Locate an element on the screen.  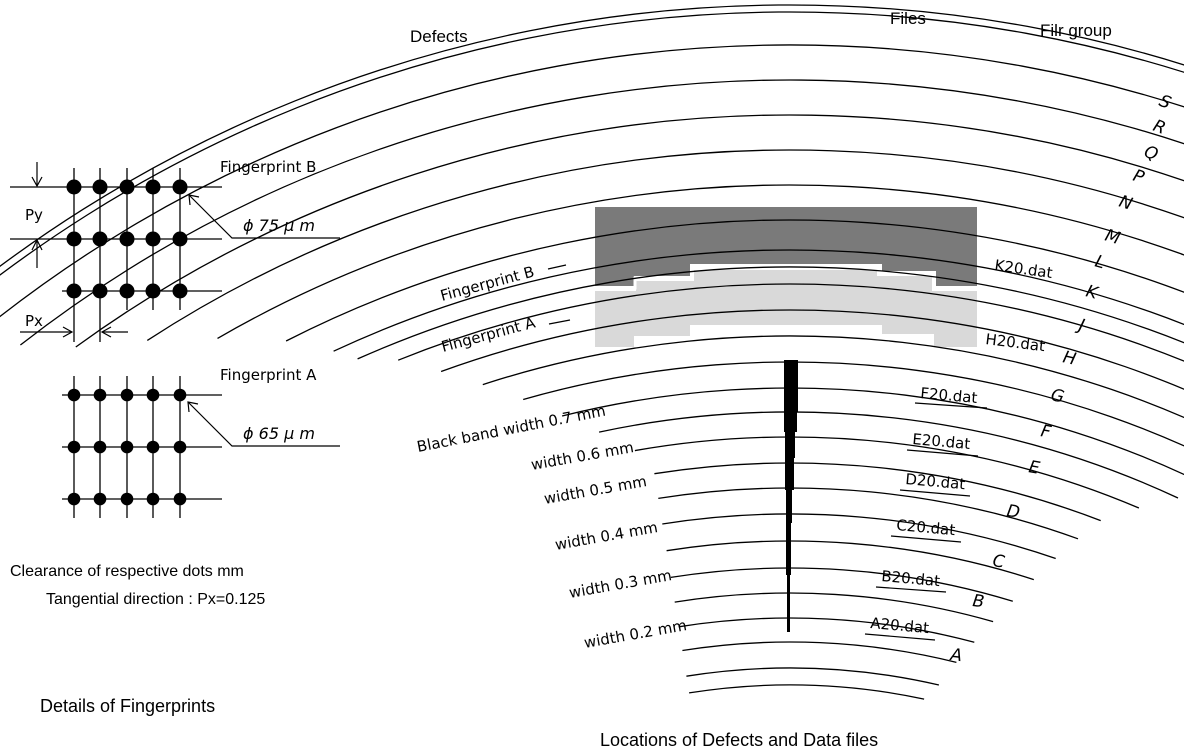
file-label: C20.dat is located at coordinates (926, 527).